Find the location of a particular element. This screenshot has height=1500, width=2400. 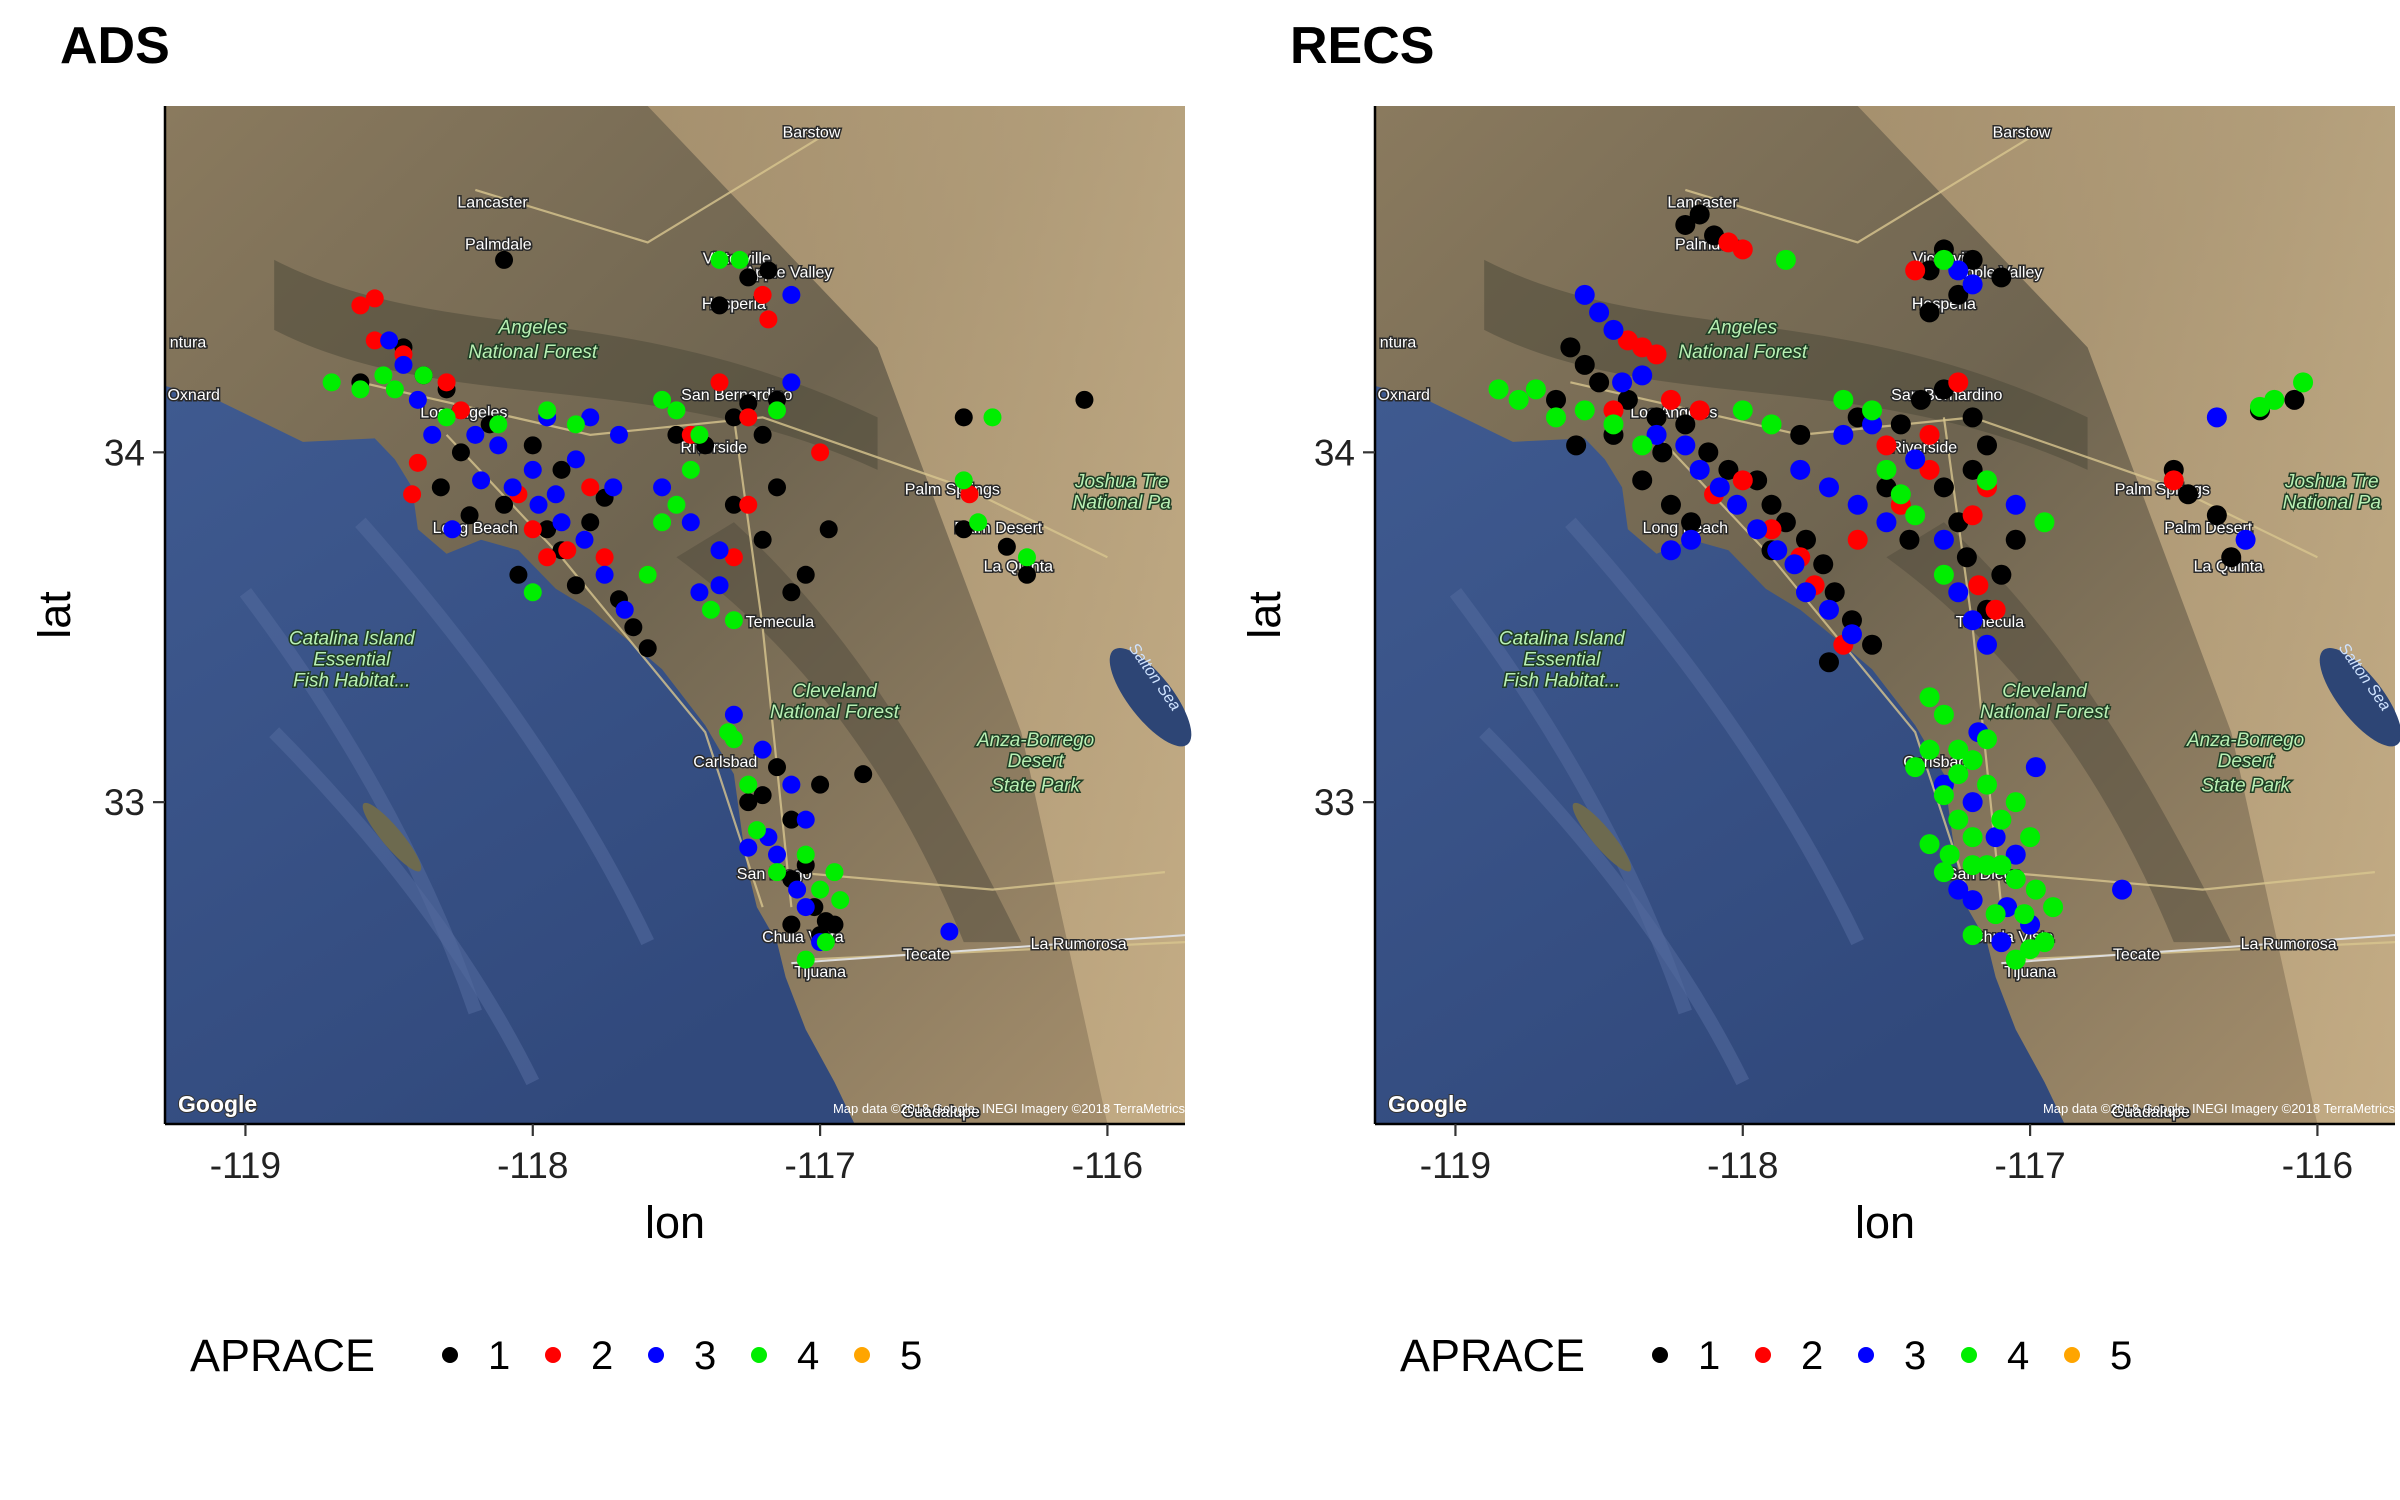

map-label: Carlsbad is located at coordinates (725, 762).